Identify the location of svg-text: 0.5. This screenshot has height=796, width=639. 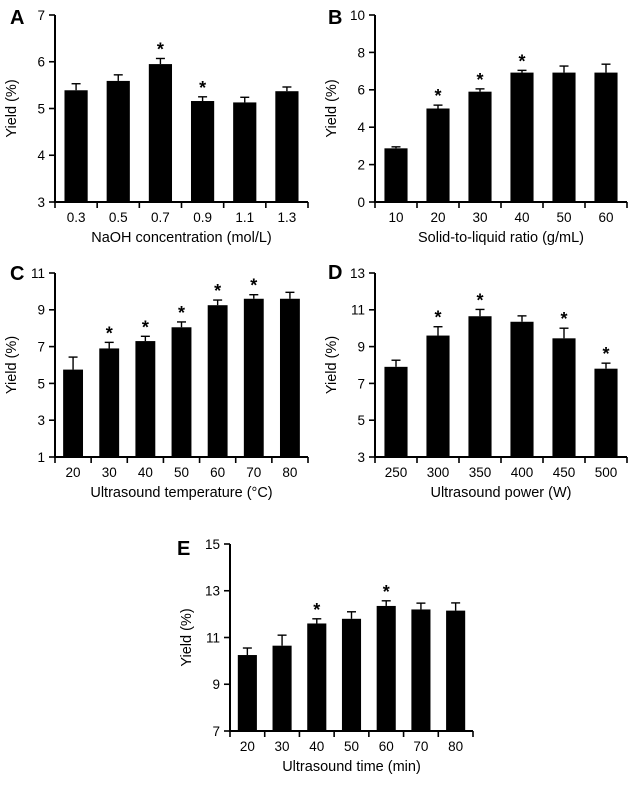
(118, 217).